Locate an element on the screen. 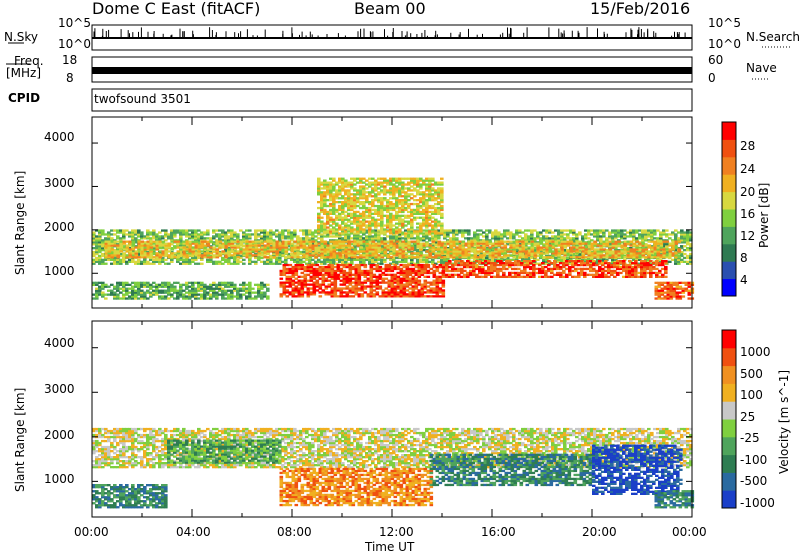 Image resolution: width=800 pixels, height=554 pixels. power-ytick: 4000 is located at coordinates (59, 137).